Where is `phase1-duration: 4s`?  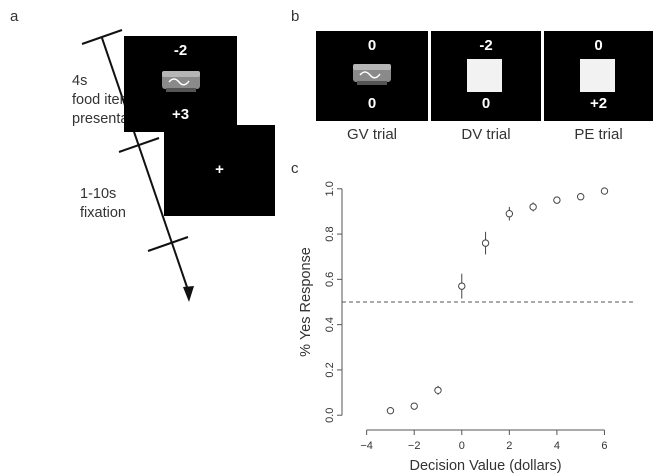
phase1-duration: 4s is located at coordinates (80, 81).